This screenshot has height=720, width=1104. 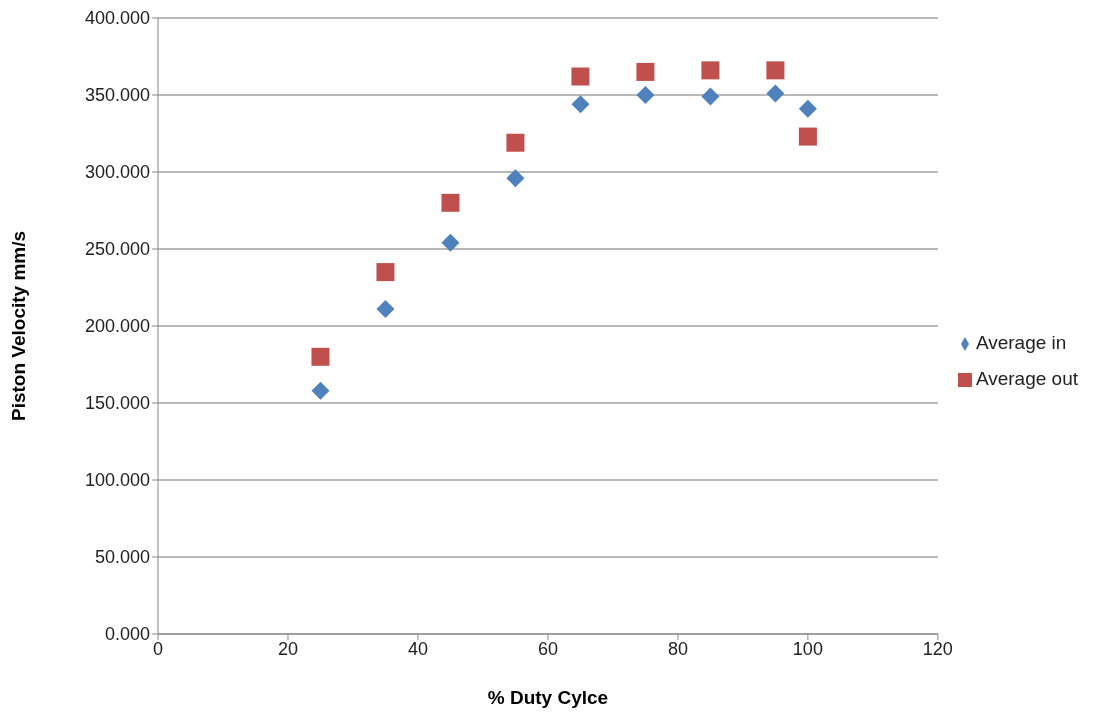 I want to click on y-tick-label: 150.000, so click(x=117, y=403).